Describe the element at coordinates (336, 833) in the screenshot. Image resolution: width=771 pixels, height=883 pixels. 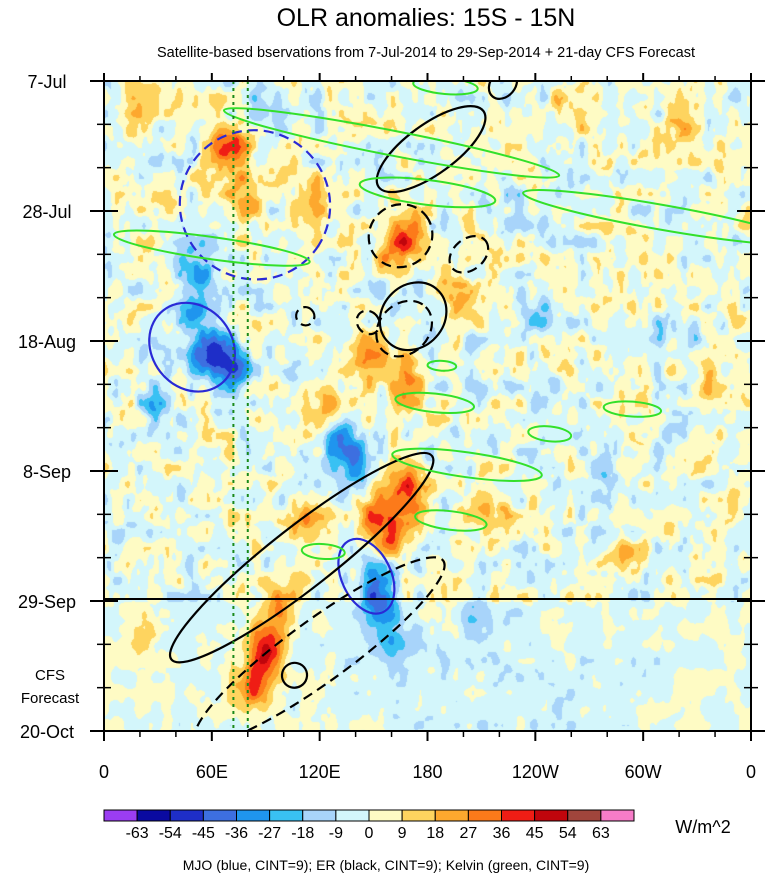
I see `colorbar-label-7: -9` at that location.